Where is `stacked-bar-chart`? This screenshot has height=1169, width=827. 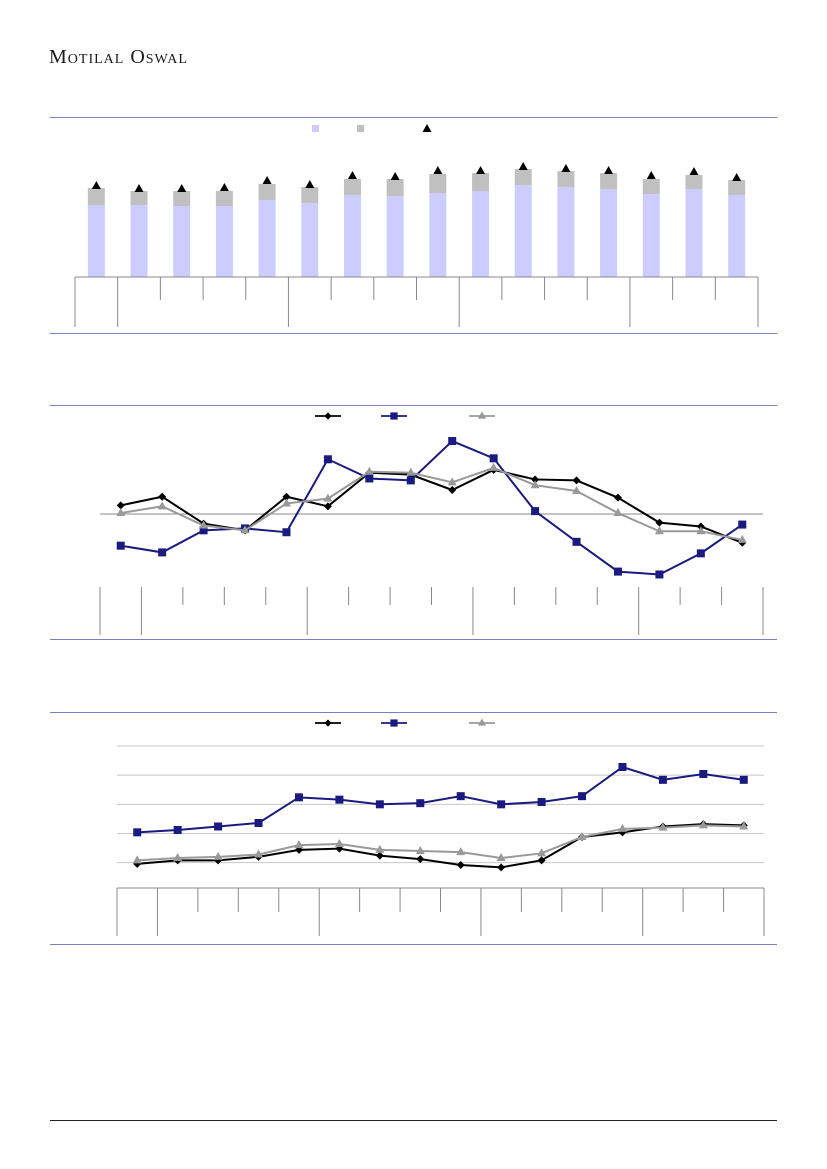
stacked-bar-chart is located at coordinates (416, 225).